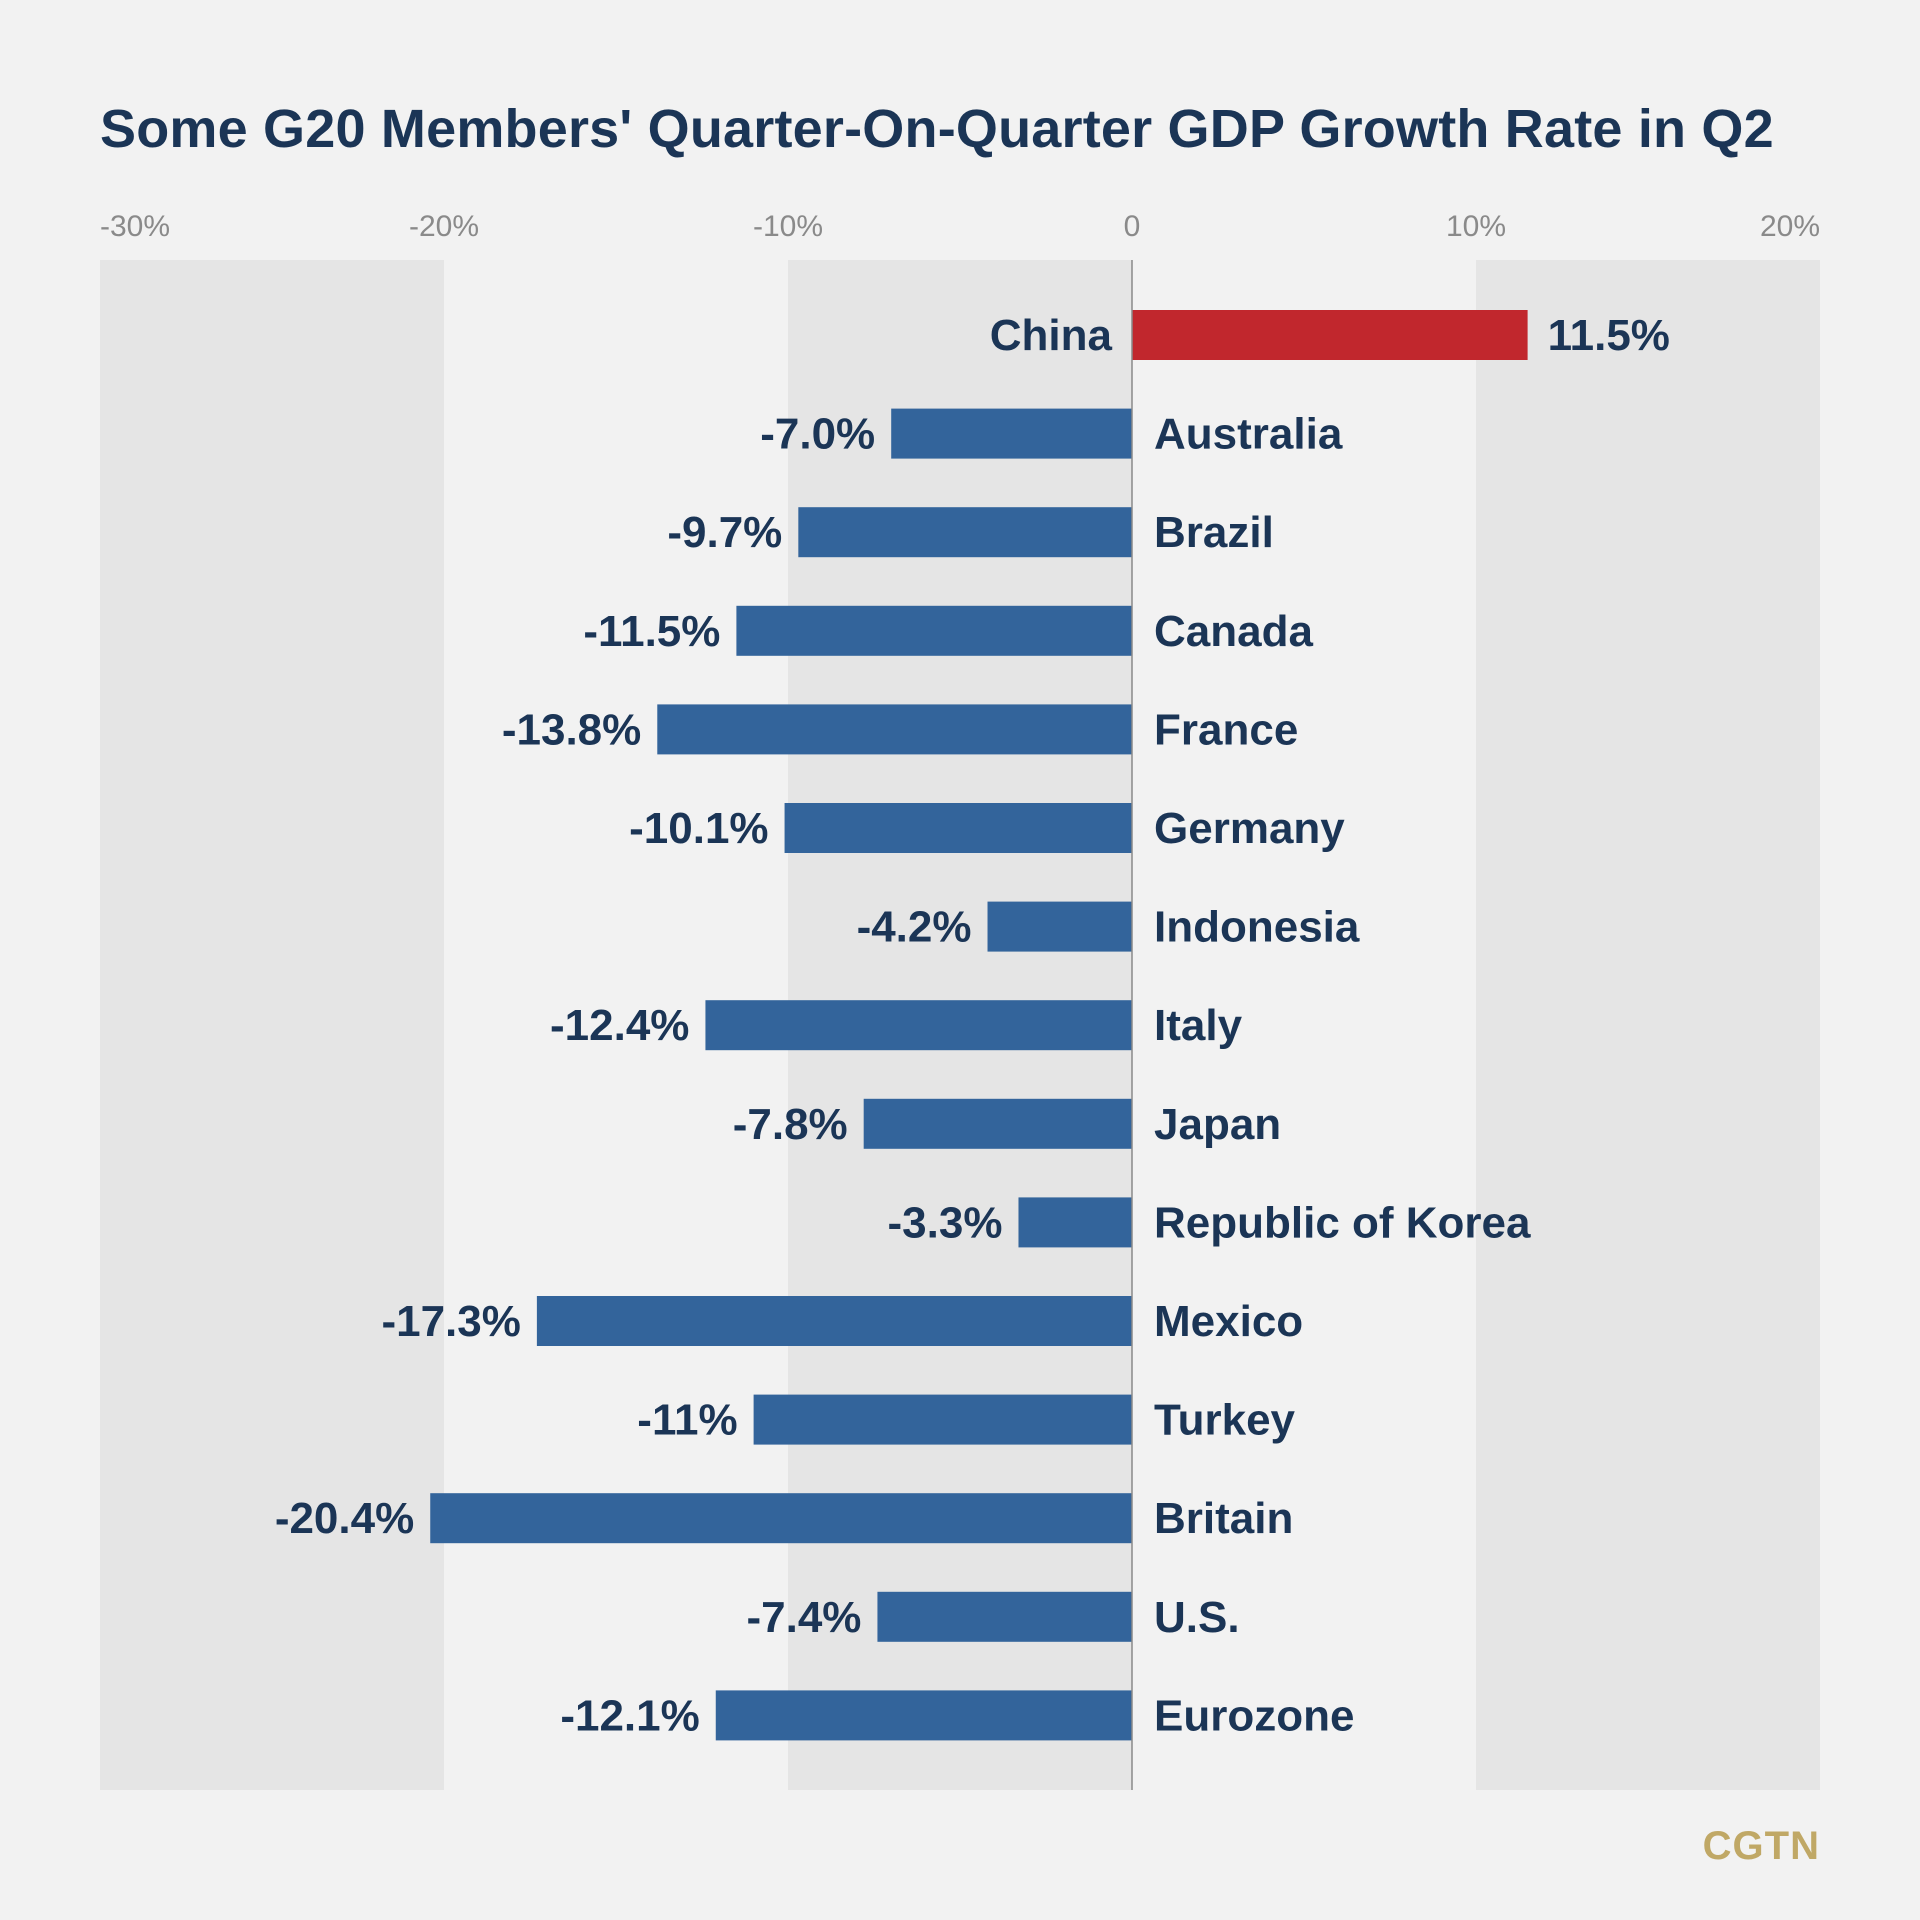 The image size is (1920, 1920). Describe the element at coordinates (914, 927) in the screenshot. I see `value-label: -4.2%` at that location.